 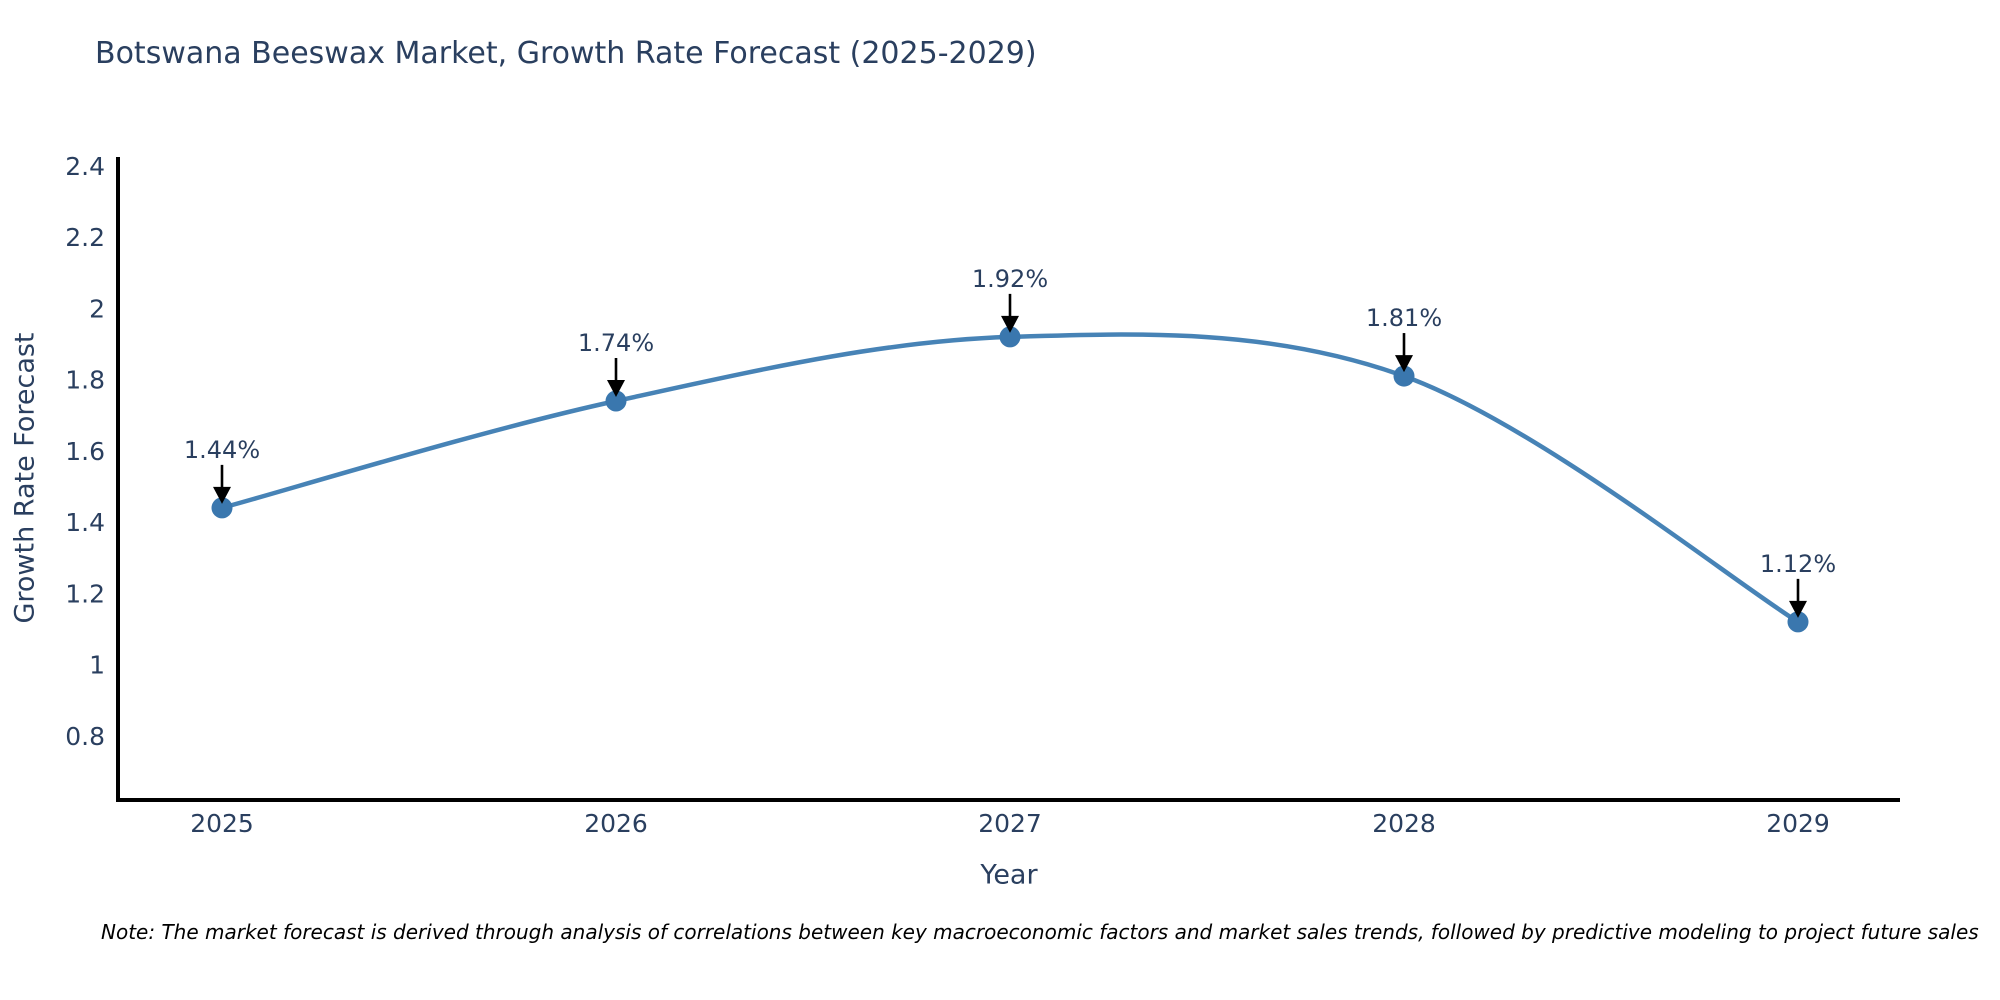 What do you see at coordinates (85, 237) in the screenshot?
I see `y-tick-label: 2.2` at bounding box center [85, 237].